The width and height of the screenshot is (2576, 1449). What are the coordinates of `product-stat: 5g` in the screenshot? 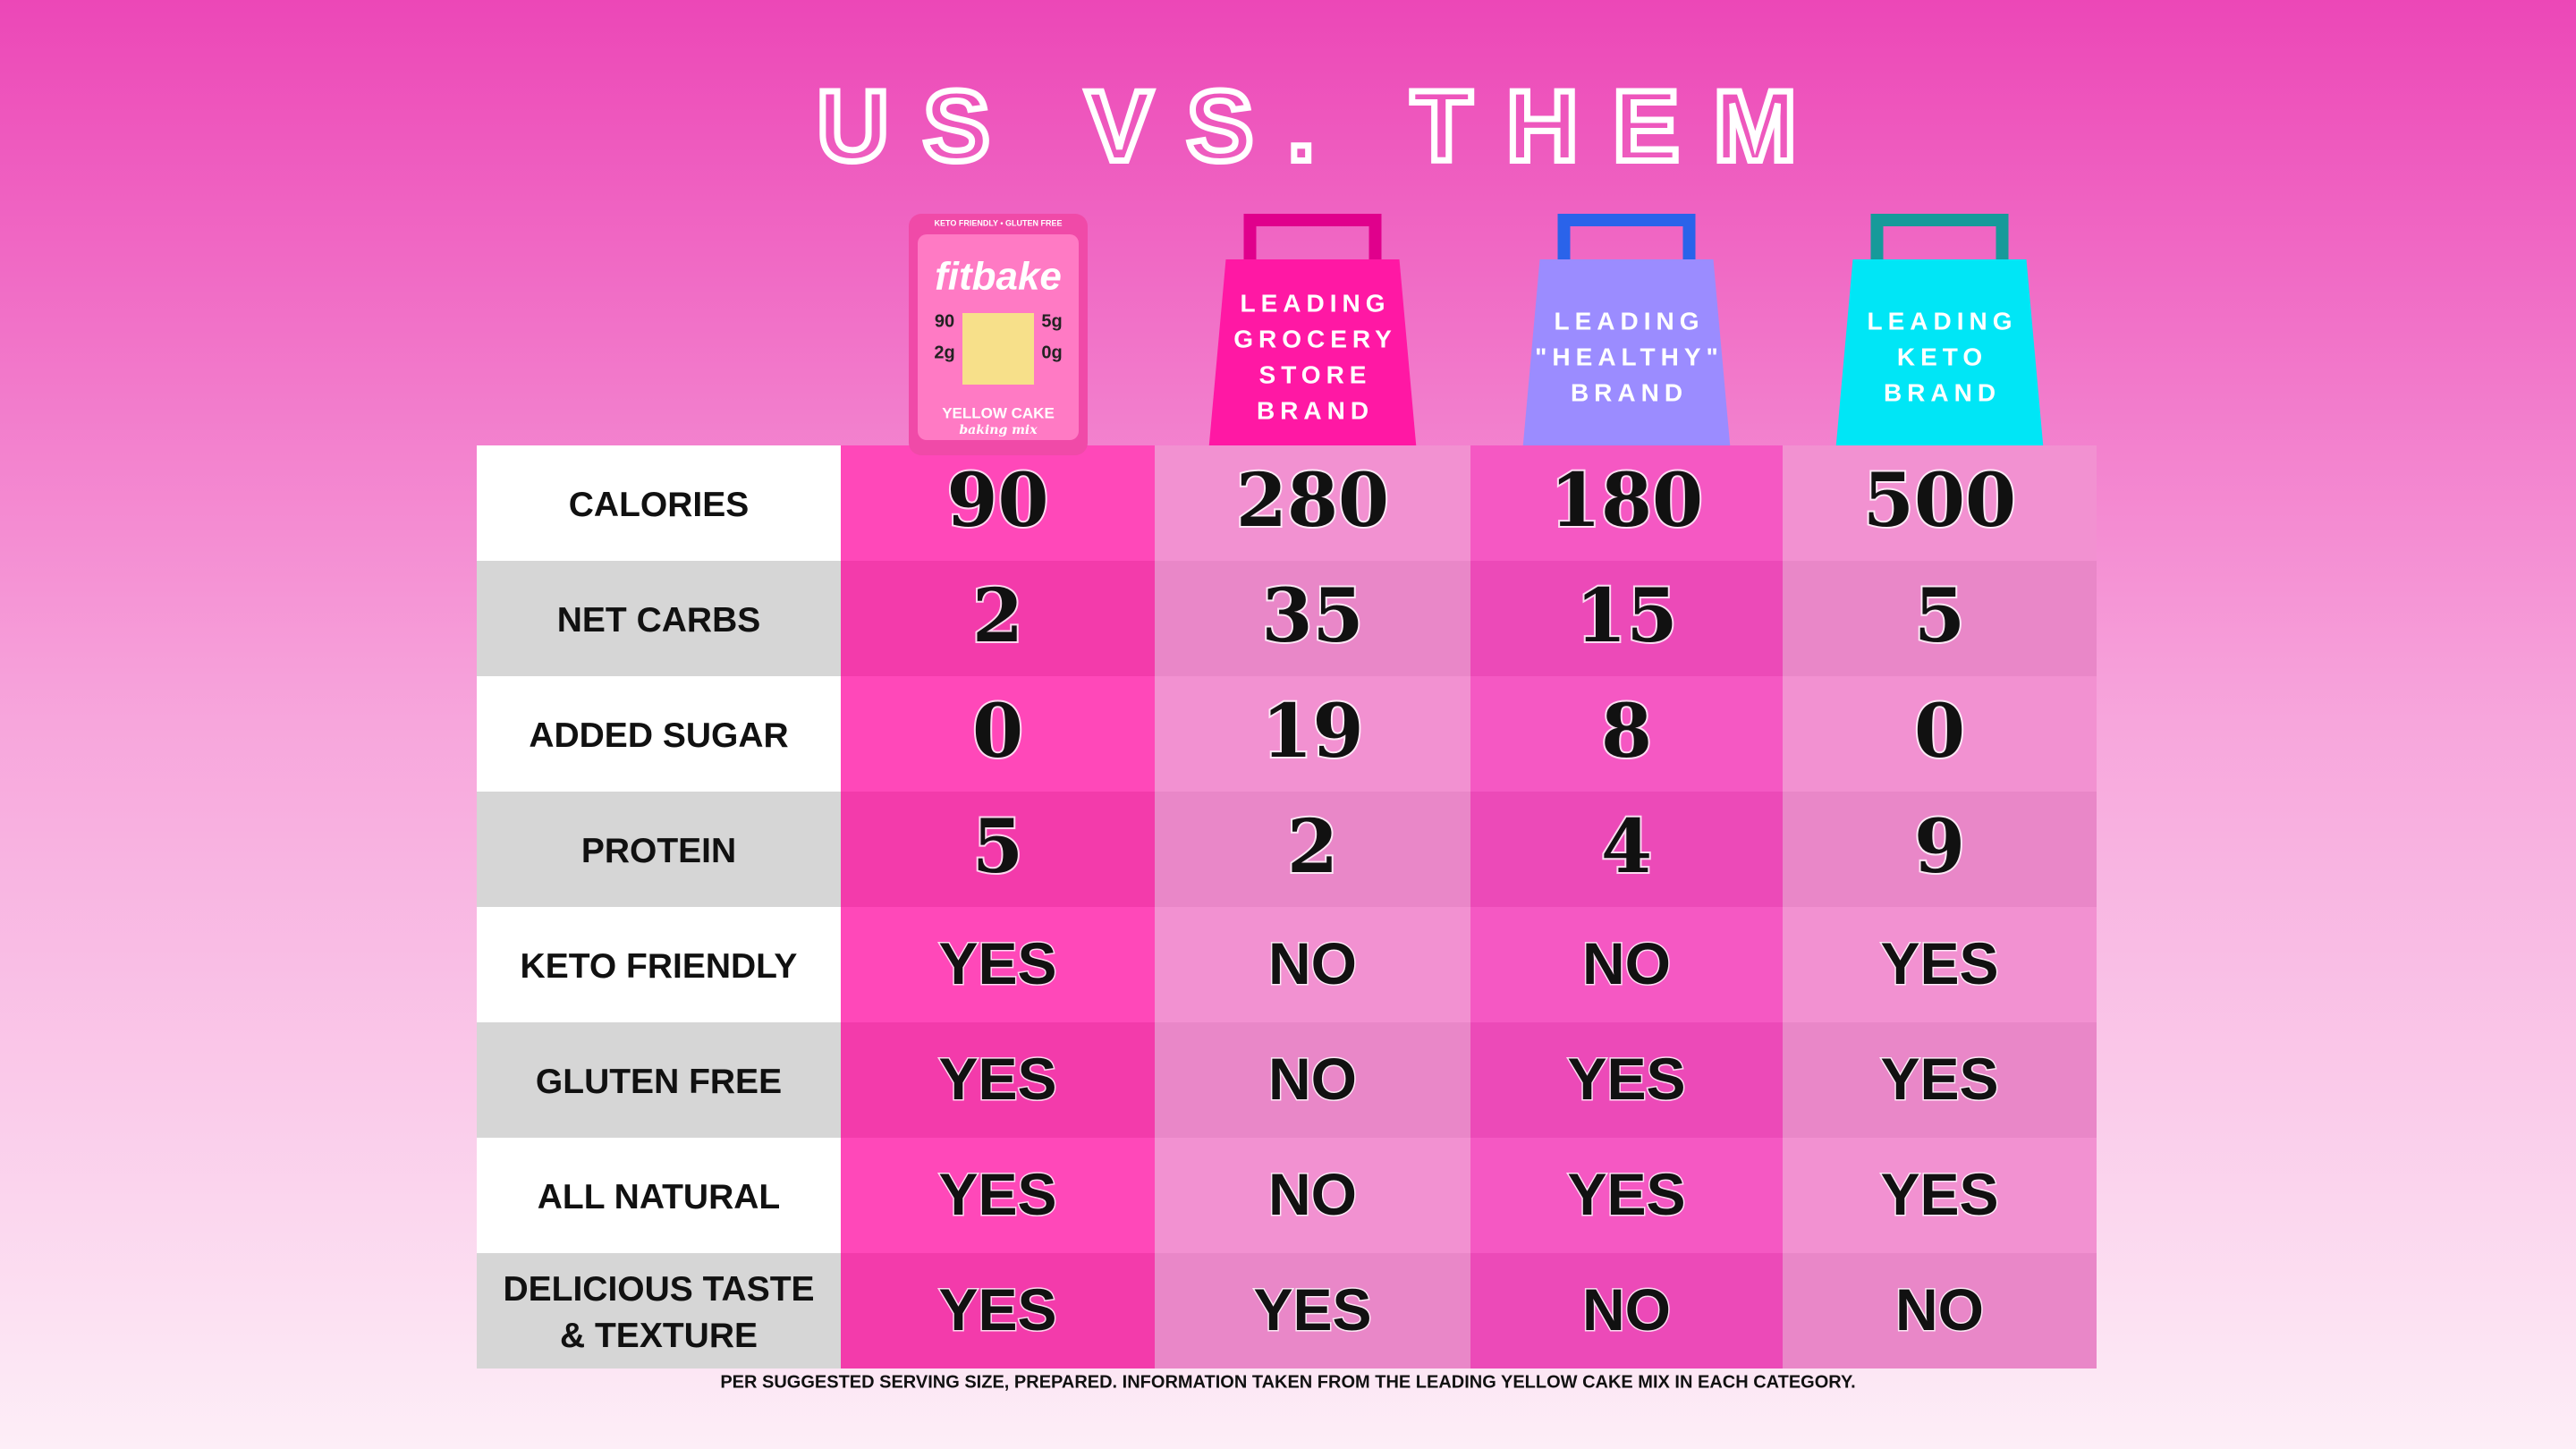 It's located at (1051, 321).